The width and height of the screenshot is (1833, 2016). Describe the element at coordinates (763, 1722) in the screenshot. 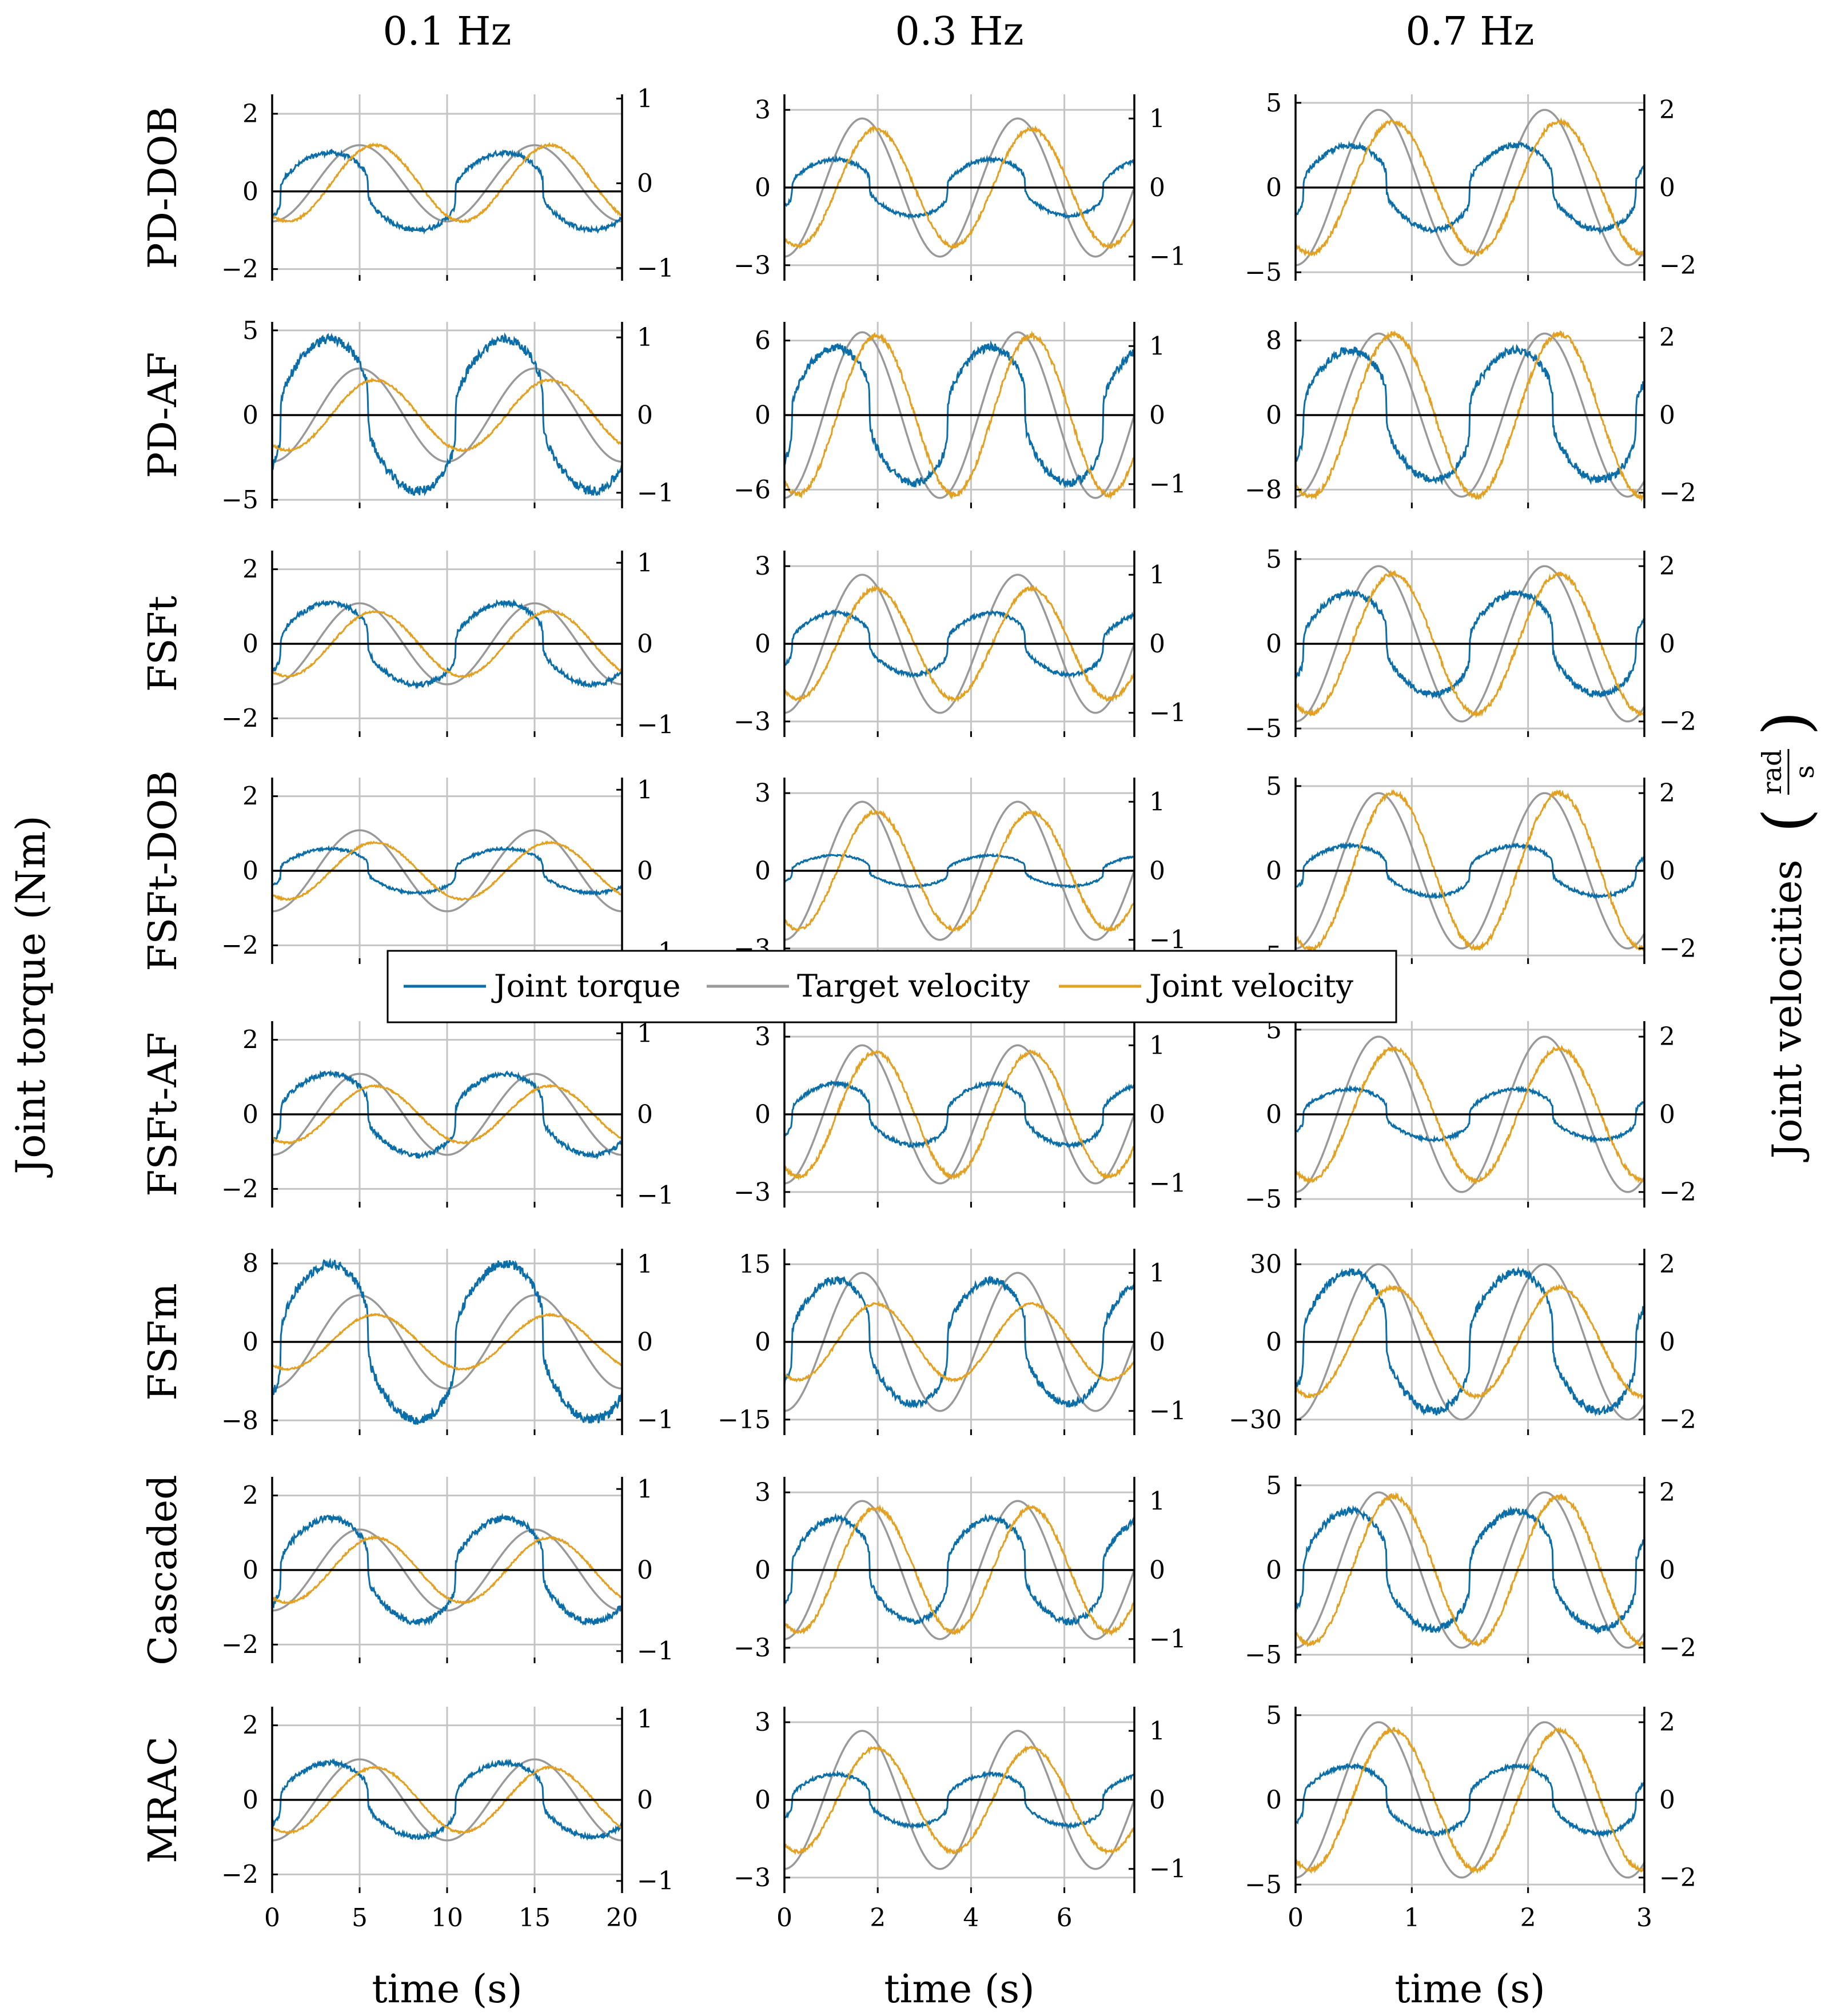

I see `left-tick-label: 3` at that location.